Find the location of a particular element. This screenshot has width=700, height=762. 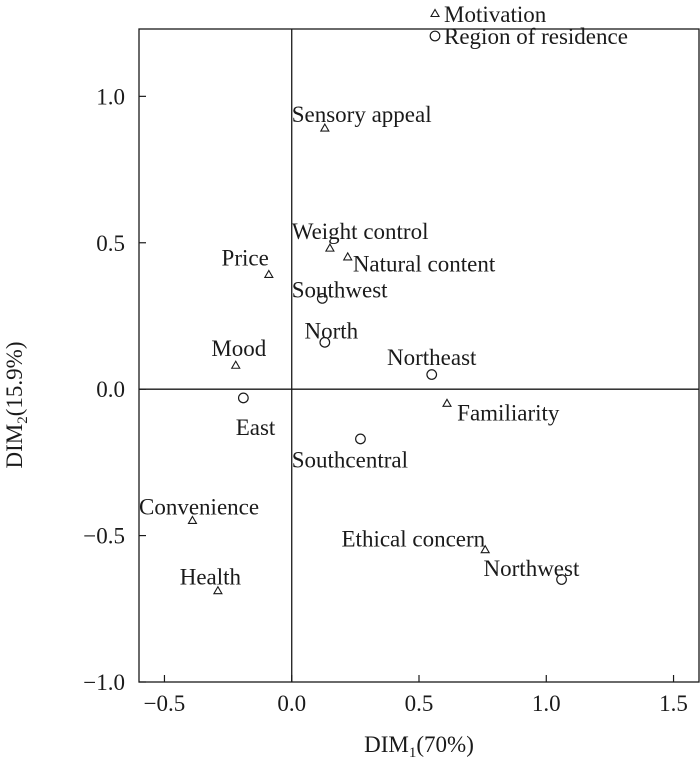

point-convenience is located at coordinates (192, 519).